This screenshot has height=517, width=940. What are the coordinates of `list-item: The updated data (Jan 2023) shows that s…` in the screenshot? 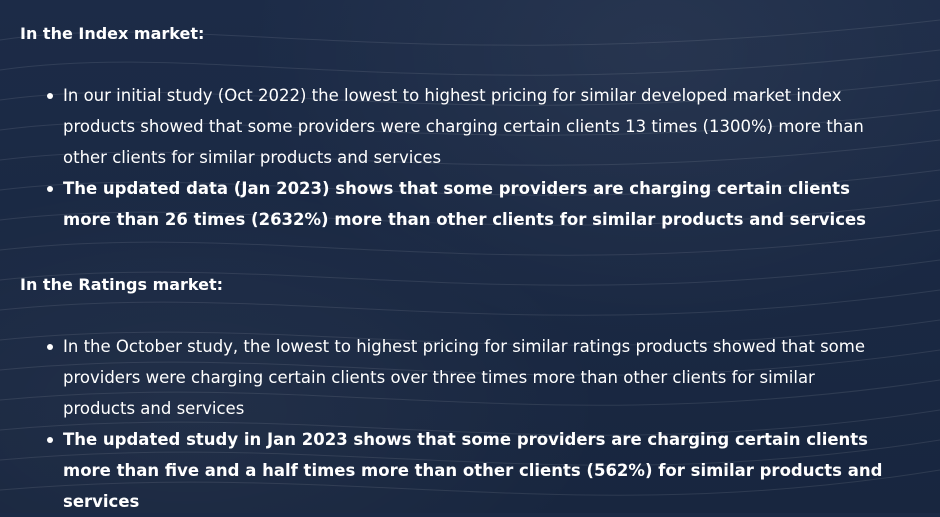 It's located at (455, 204).